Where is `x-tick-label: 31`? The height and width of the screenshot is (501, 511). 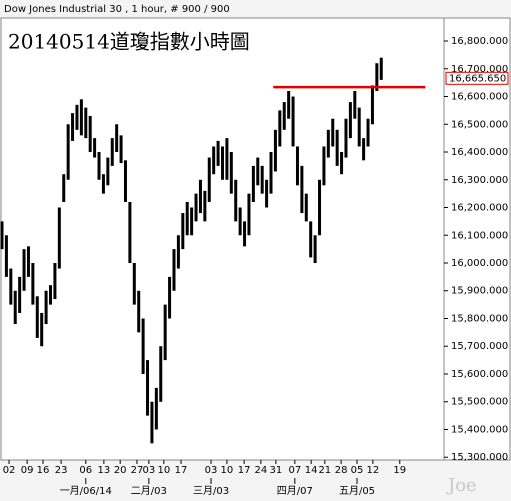
x-tick-label: 31 is located at coordinates (275, 470).